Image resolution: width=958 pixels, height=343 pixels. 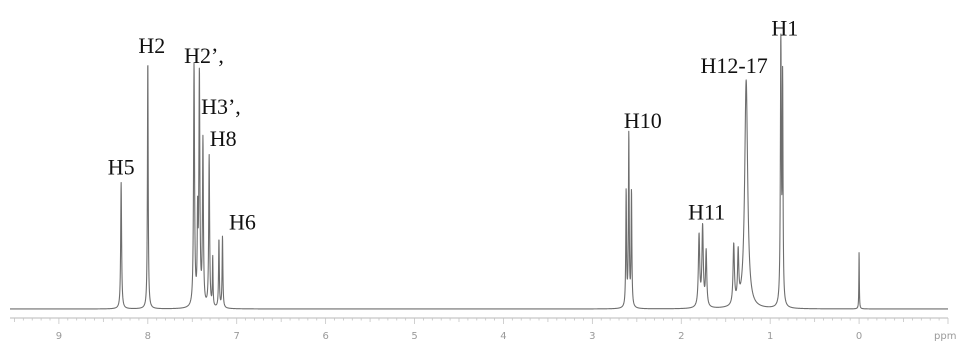 I want to click on x-tick-label: 9, so click(x=59, y=336).